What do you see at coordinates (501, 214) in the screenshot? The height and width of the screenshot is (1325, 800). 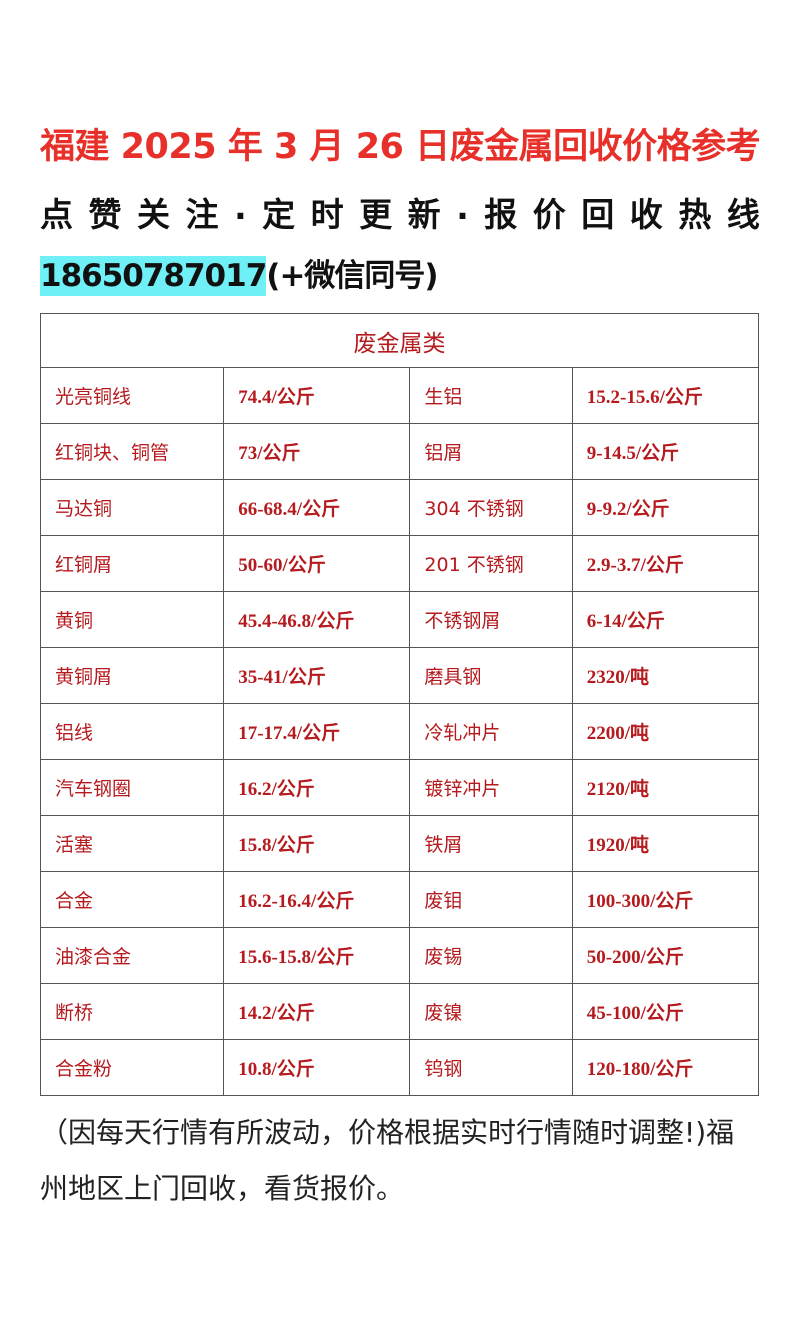 I see `subtitle-char: 报` at bounding box center [501, 214].